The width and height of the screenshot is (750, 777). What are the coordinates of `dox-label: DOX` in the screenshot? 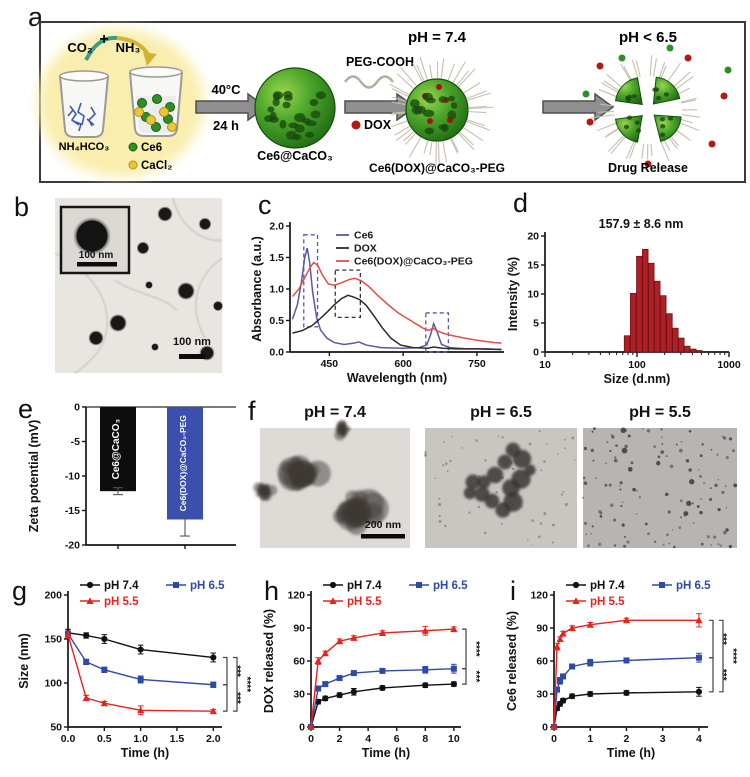 It's located at (378, 125).